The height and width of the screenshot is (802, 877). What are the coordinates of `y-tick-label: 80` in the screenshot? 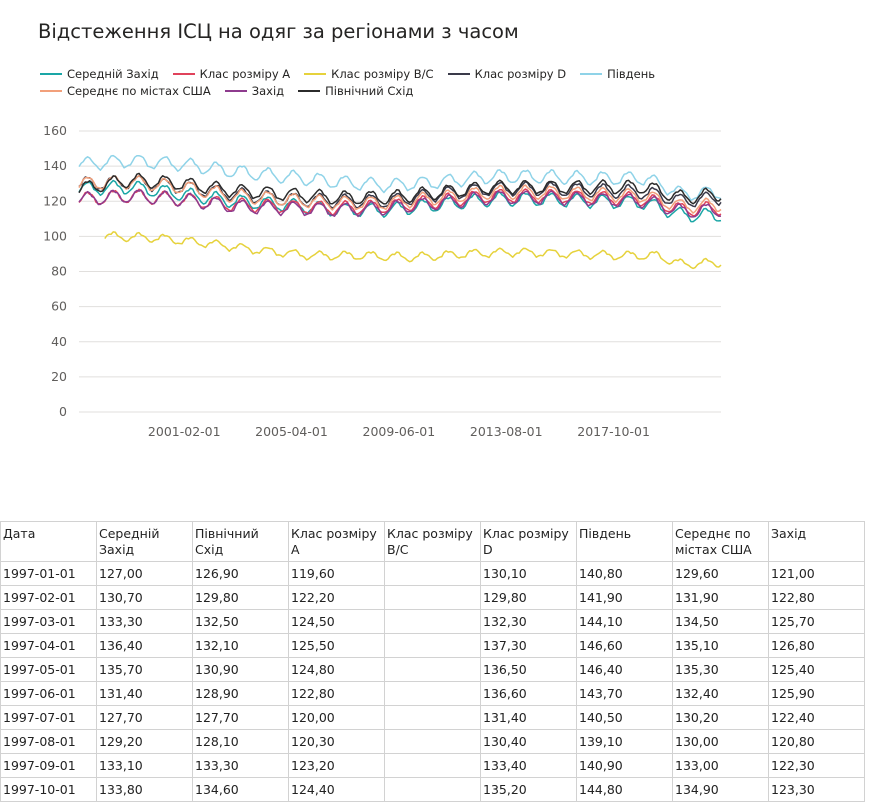 It's located at (59, 271).